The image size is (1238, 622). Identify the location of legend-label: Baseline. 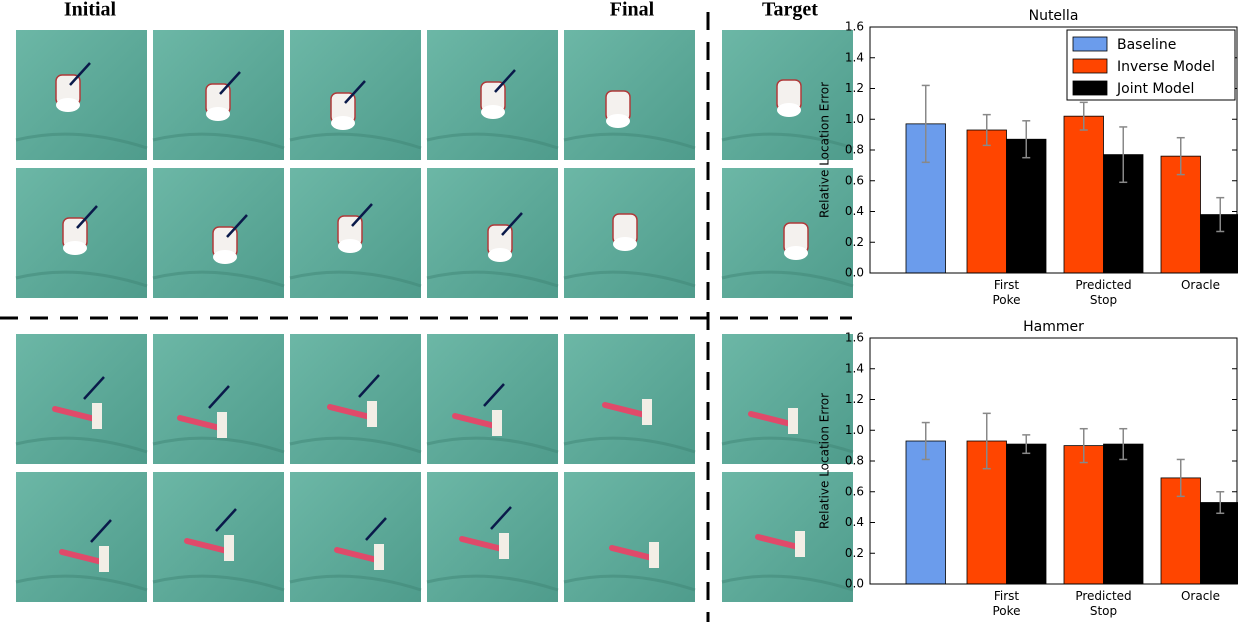
(1146, 45).